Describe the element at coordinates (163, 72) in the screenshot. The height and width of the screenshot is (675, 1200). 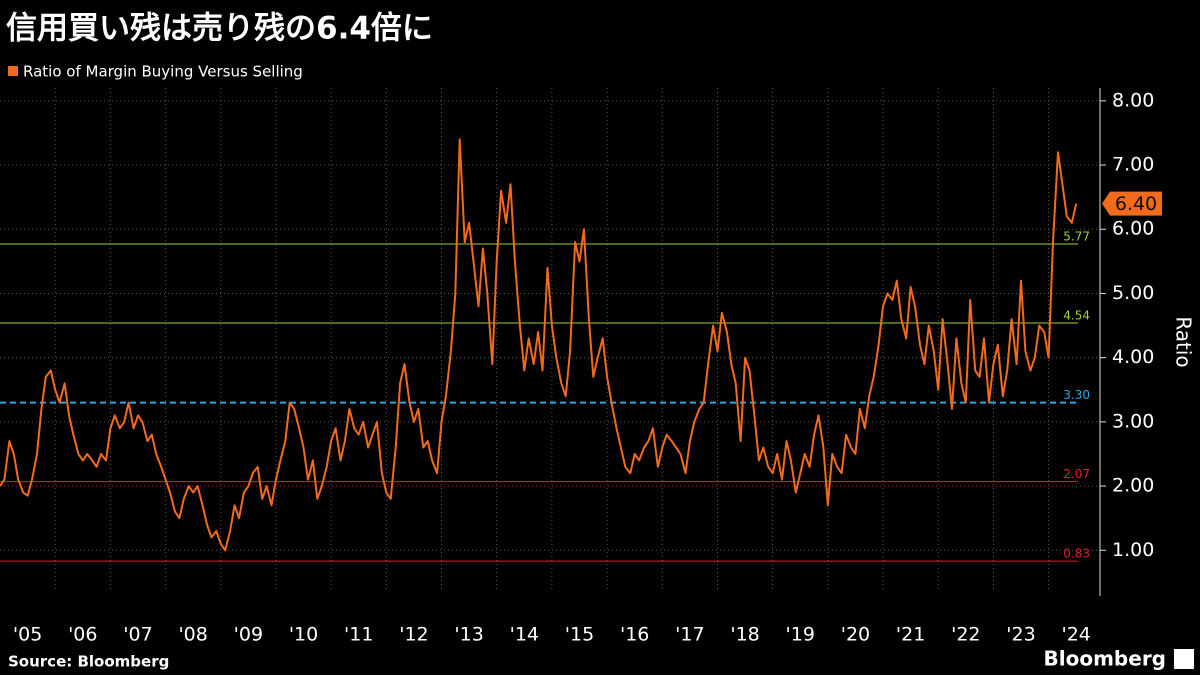
I see `legend-label: Ratio of Margin Buying Versus Selling` at that location.